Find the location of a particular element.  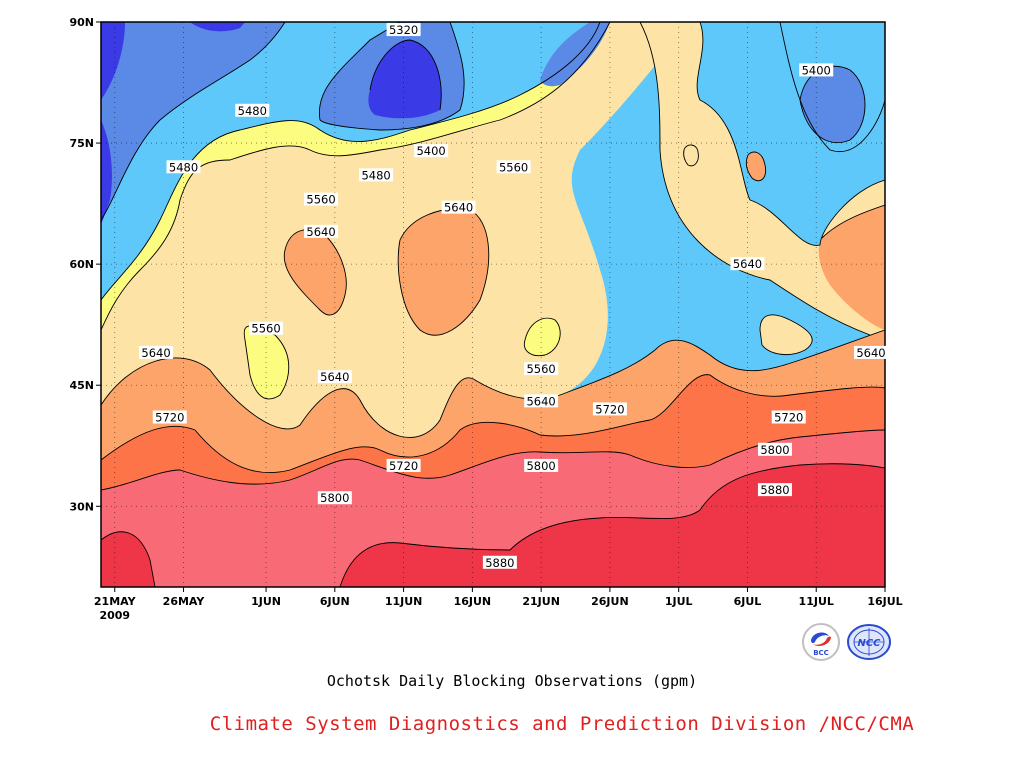

x-tick-label: 21JUN is located at coordinates (541, 601).